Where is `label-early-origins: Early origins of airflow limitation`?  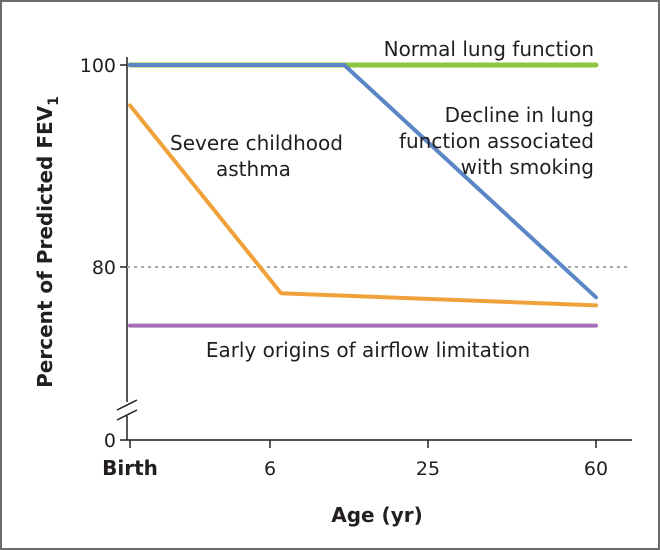 label-early-origins: Early origins of airflow limitation is located at coordinates (368, 350).